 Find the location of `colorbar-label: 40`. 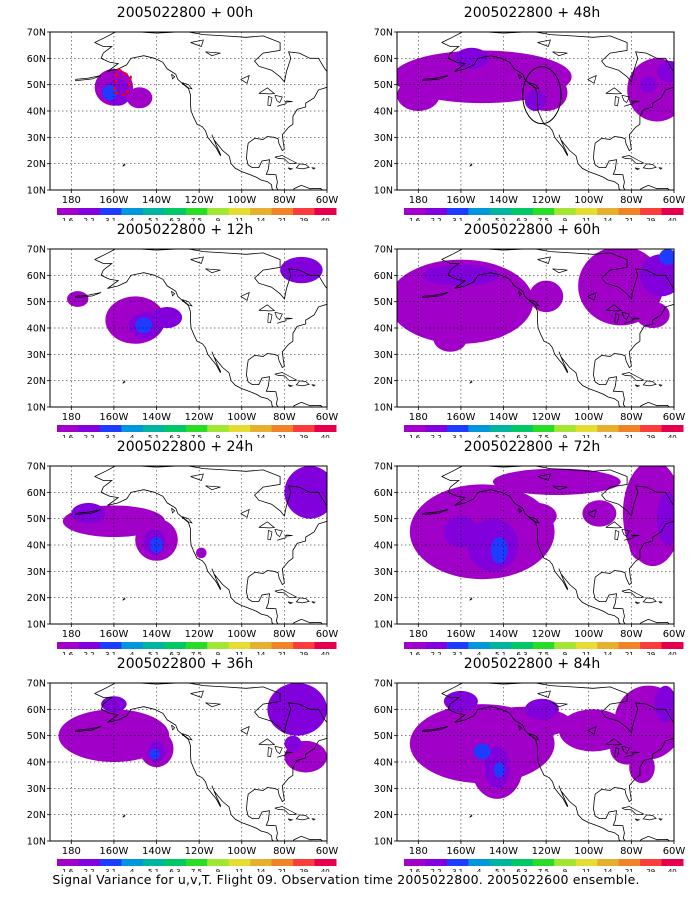

colorbar-label: 40 is located at coordinates (672, 436).